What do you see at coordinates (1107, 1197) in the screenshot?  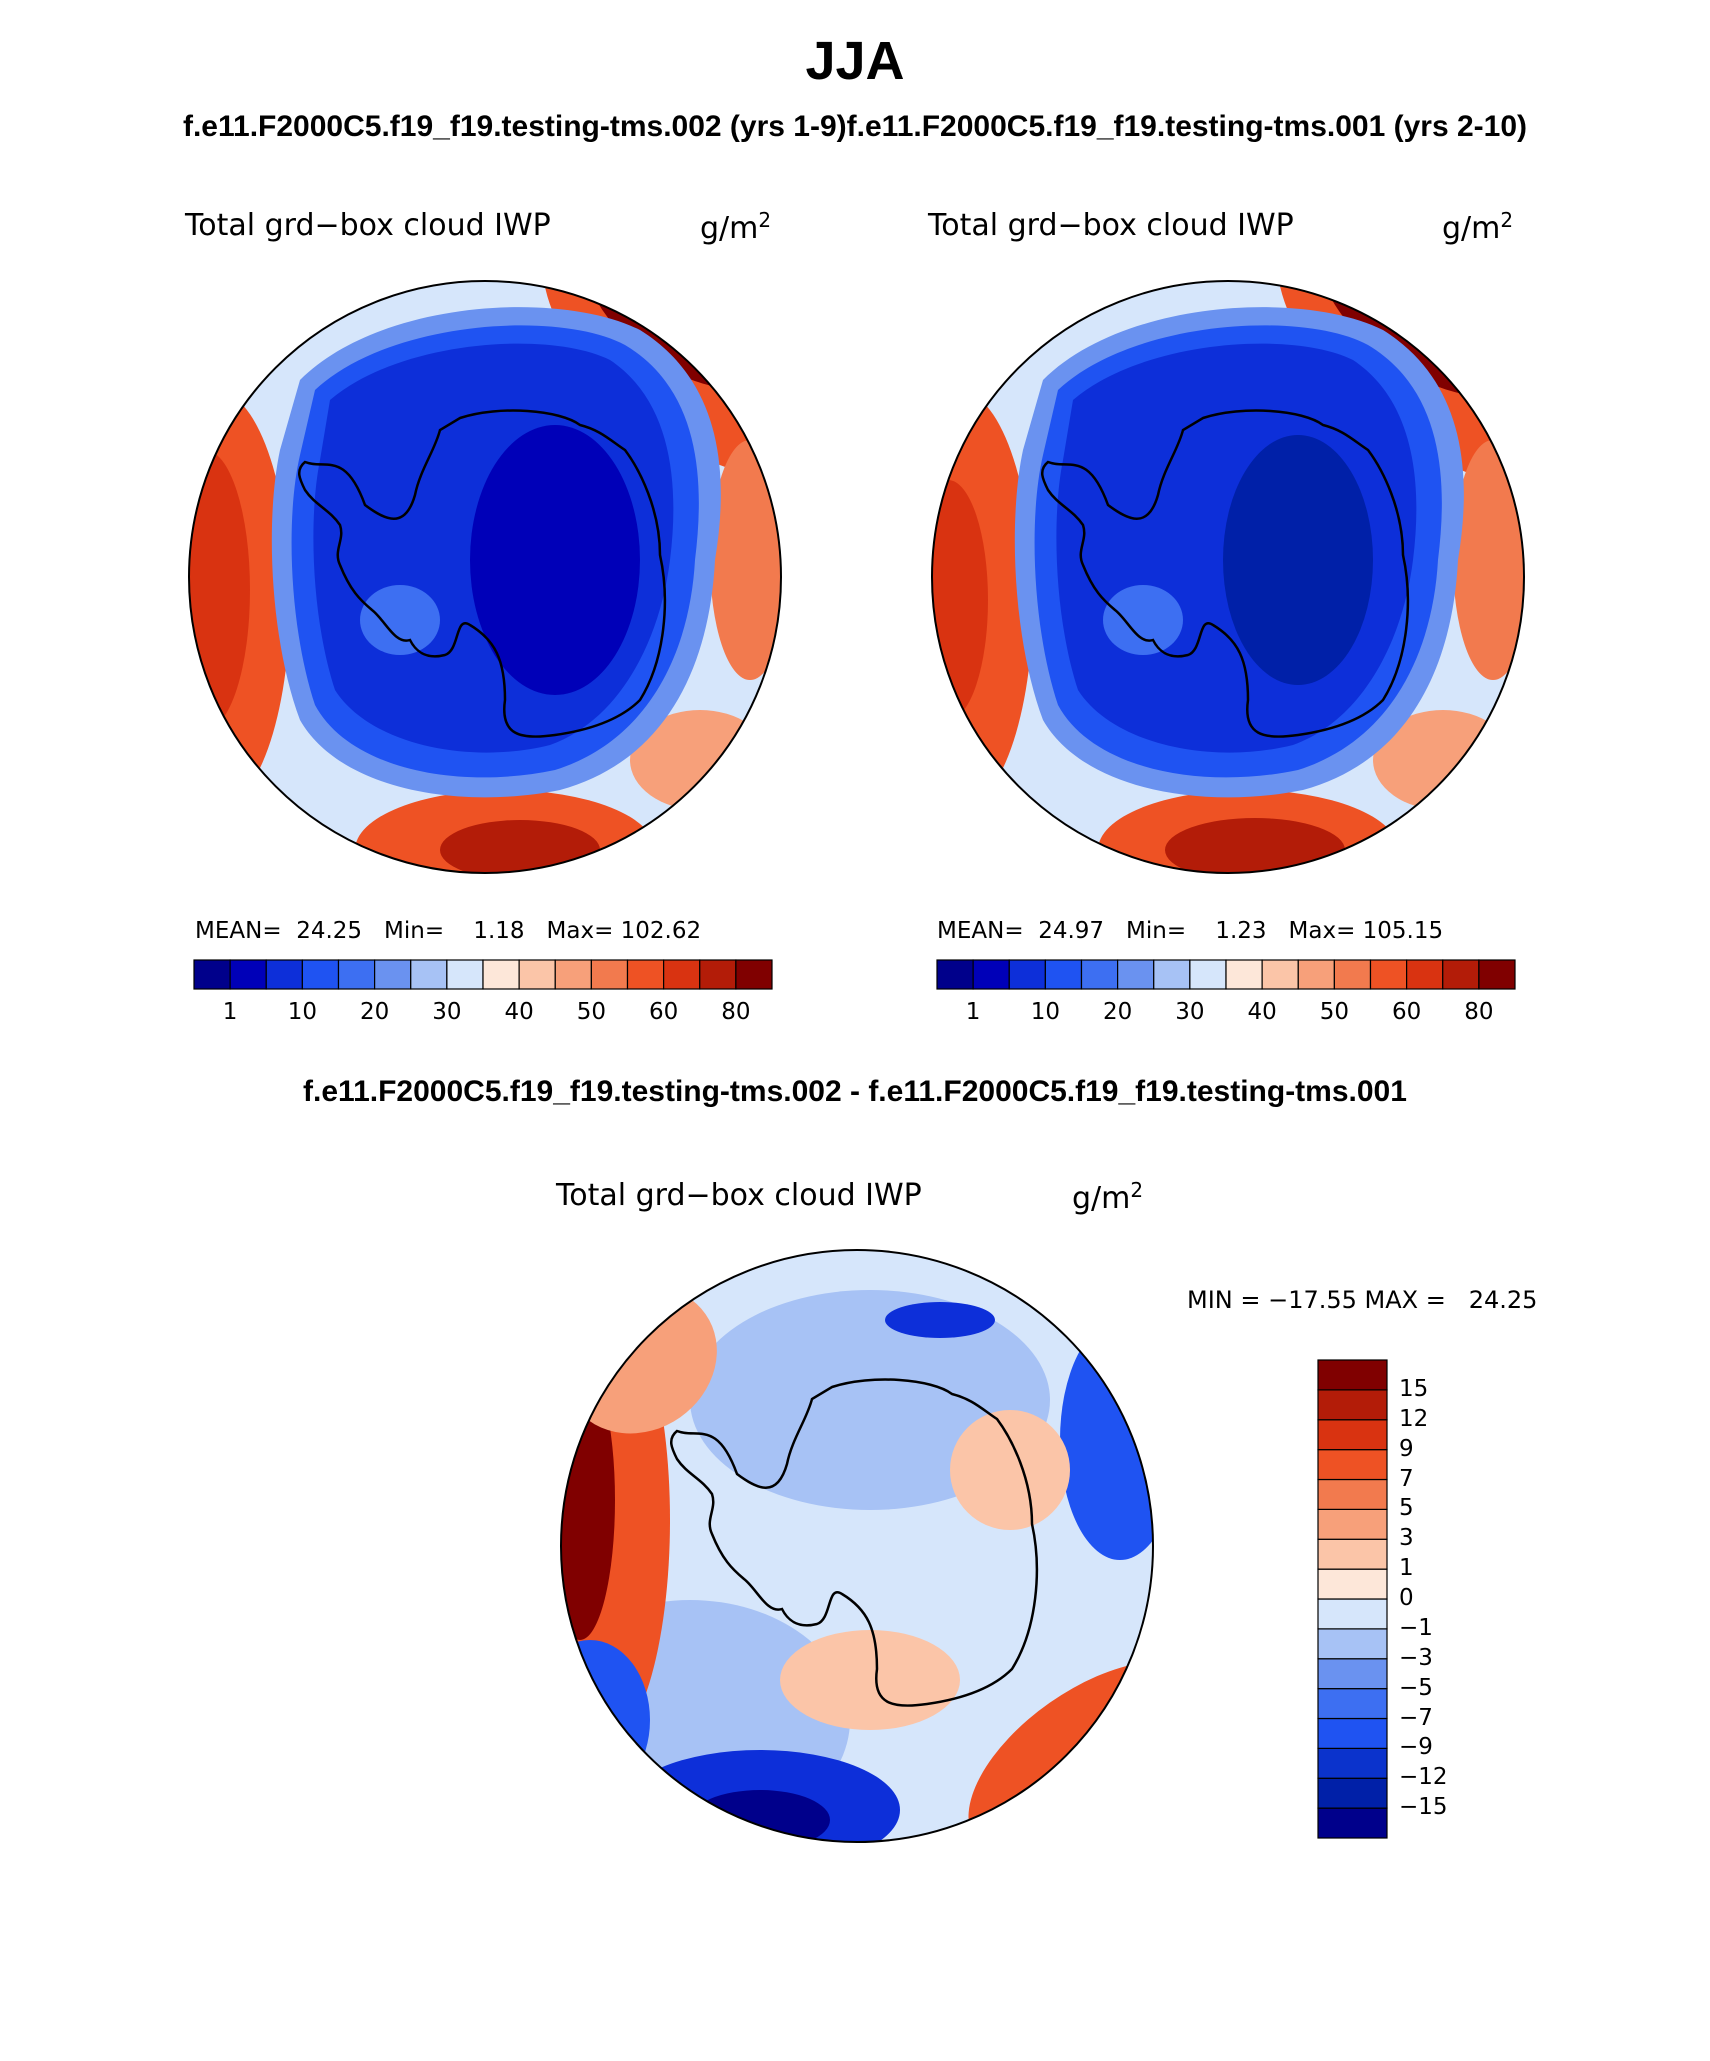 I see `diff-unit-label: g/m2` at bounding box center [1107, 1197].